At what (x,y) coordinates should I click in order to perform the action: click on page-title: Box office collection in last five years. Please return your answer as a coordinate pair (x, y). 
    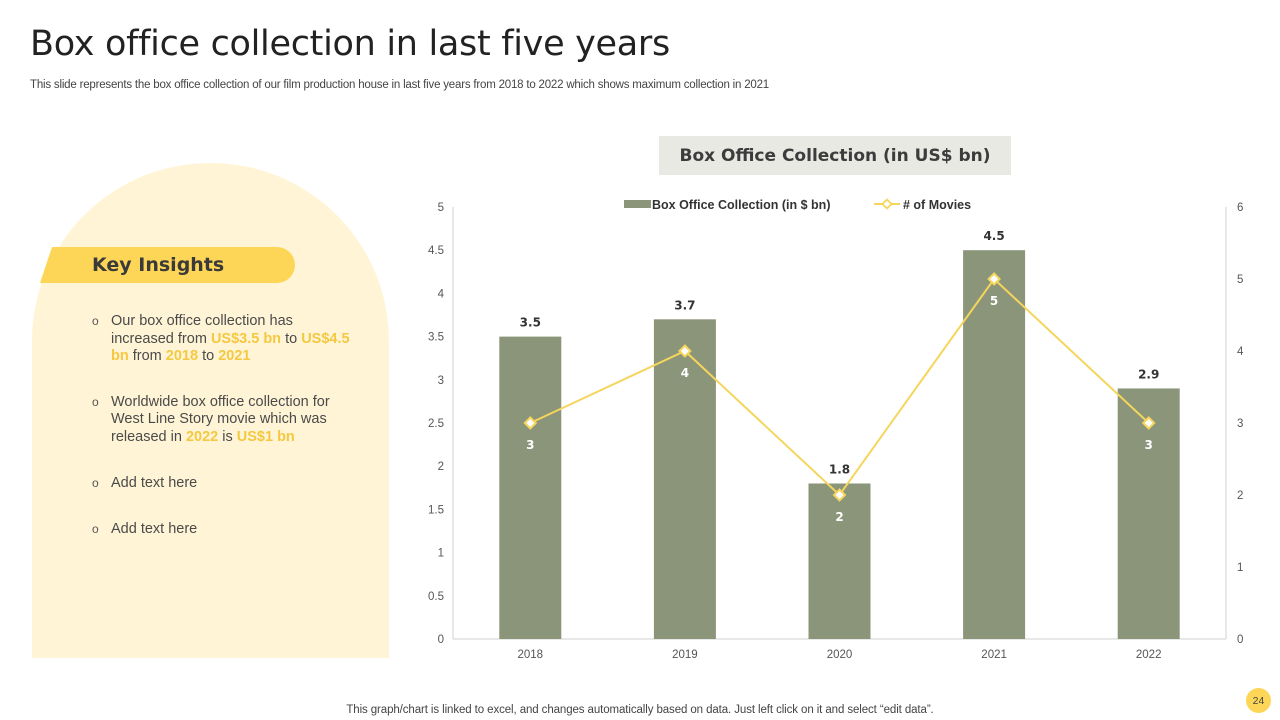
    Looking at the image, I should click on (350, 44).